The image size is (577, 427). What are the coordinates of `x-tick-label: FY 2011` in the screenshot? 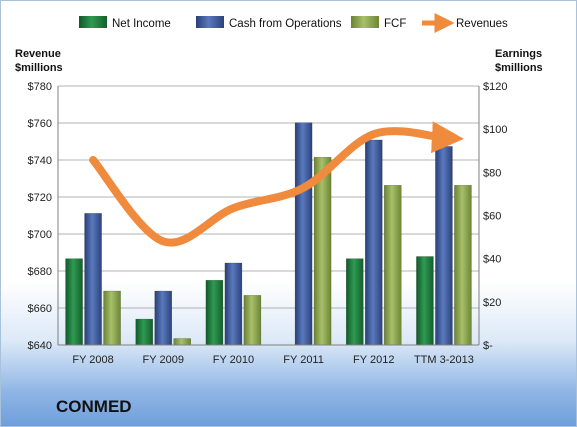 It's located at (303, 360).